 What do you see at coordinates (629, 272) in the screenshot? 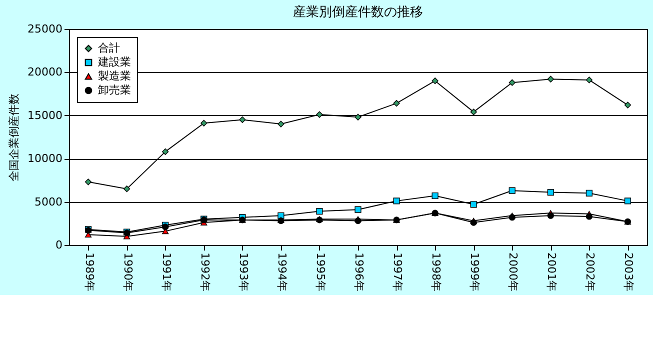
I see `x-tick-label: 2003年` at bounding box center [629, 272].